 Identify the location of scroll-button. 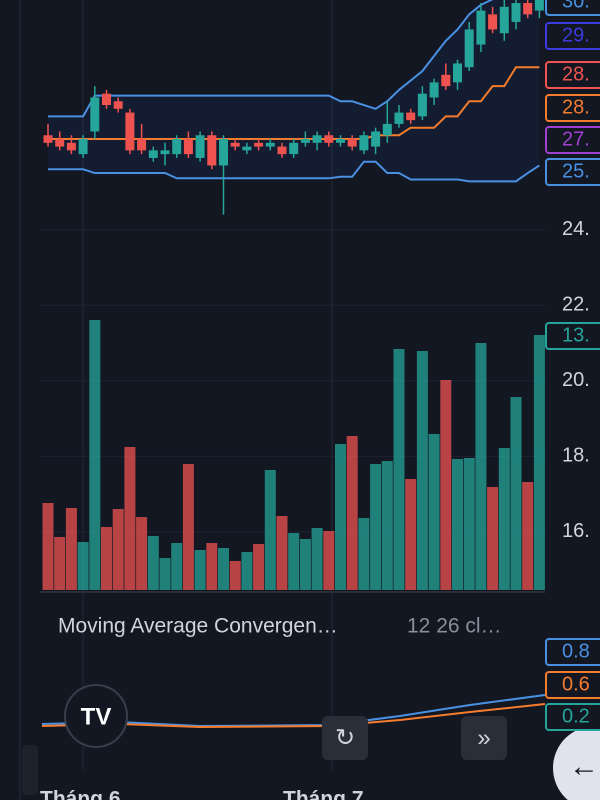
(484, 738).